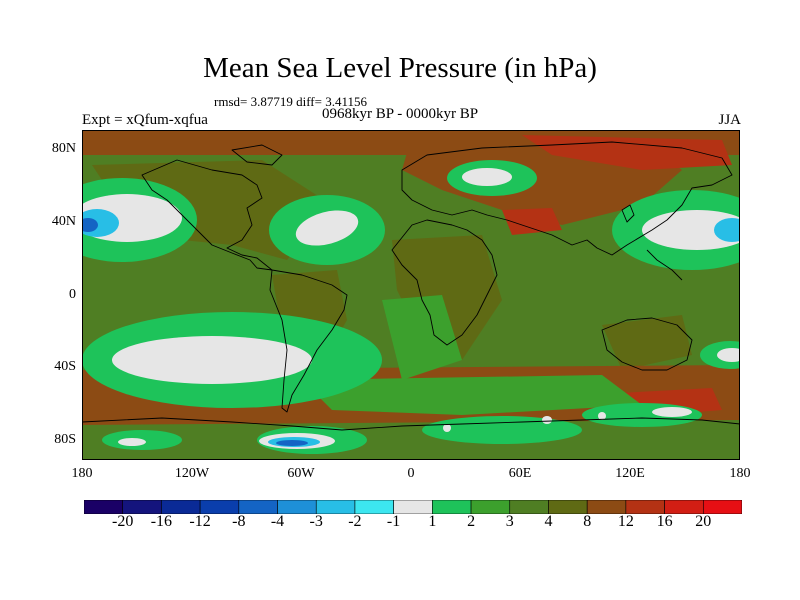 The height and width of the screenshot is (600, 800). Describe the element at coordinates (207, 215) in the screenshot. I see `coast-north-america` at that location.